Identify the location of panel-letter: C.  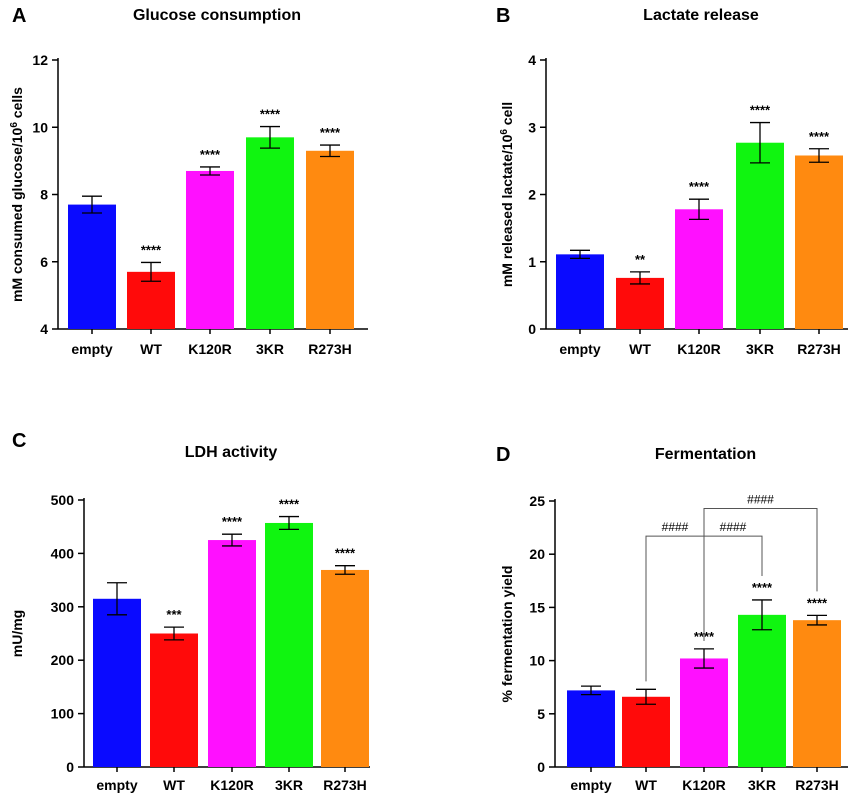
(19, 441).